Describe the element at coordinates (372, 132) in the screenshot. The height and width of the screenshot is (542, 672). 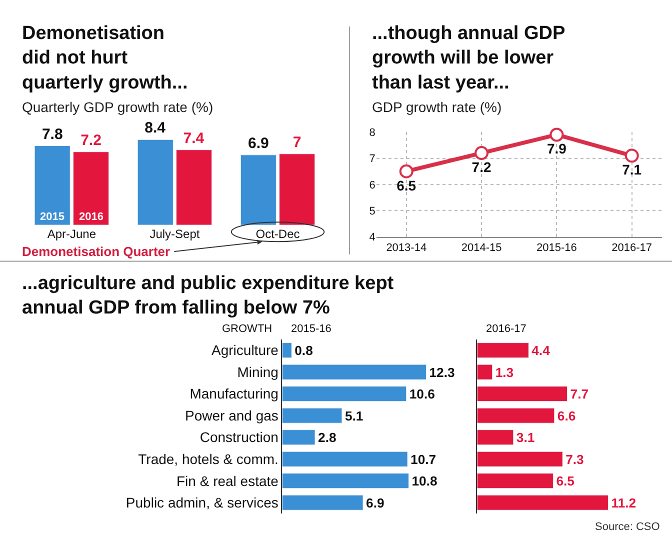
I see `y-tick-label: 8` at that location.